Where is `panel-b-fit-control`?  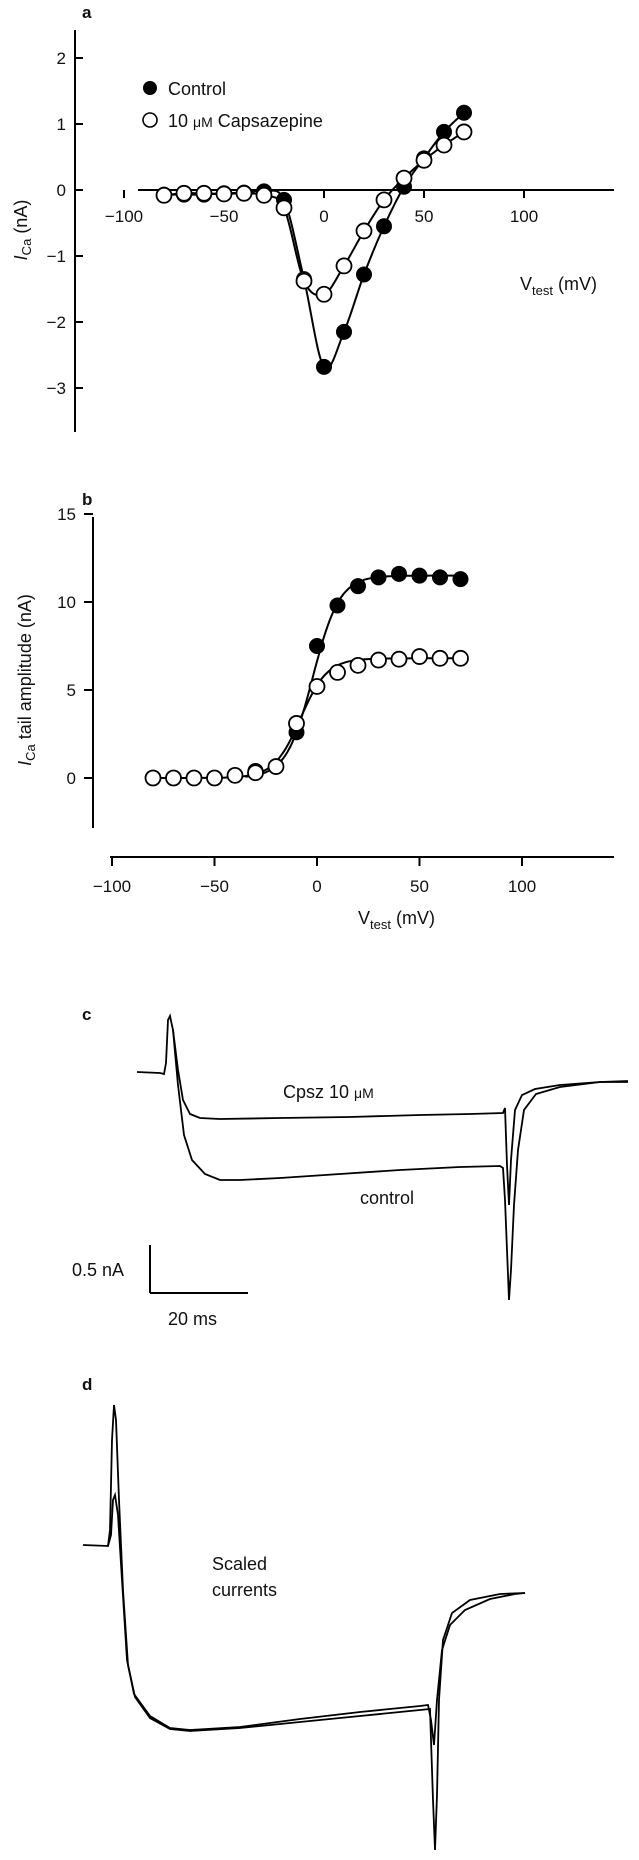
panel-b-fit-control is located at coordinates (353, 676).